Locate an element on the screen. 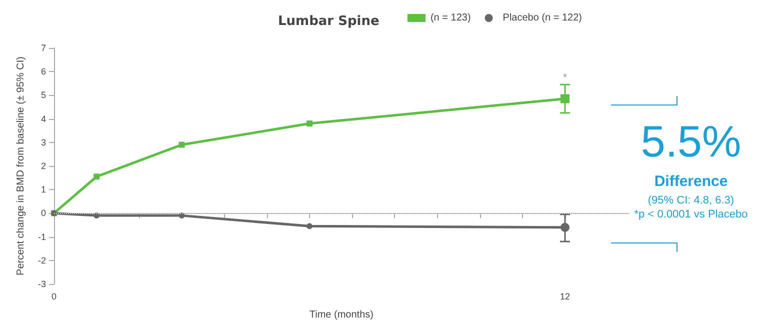  y-tick-label: -3 is located at coordinates (42, 284).